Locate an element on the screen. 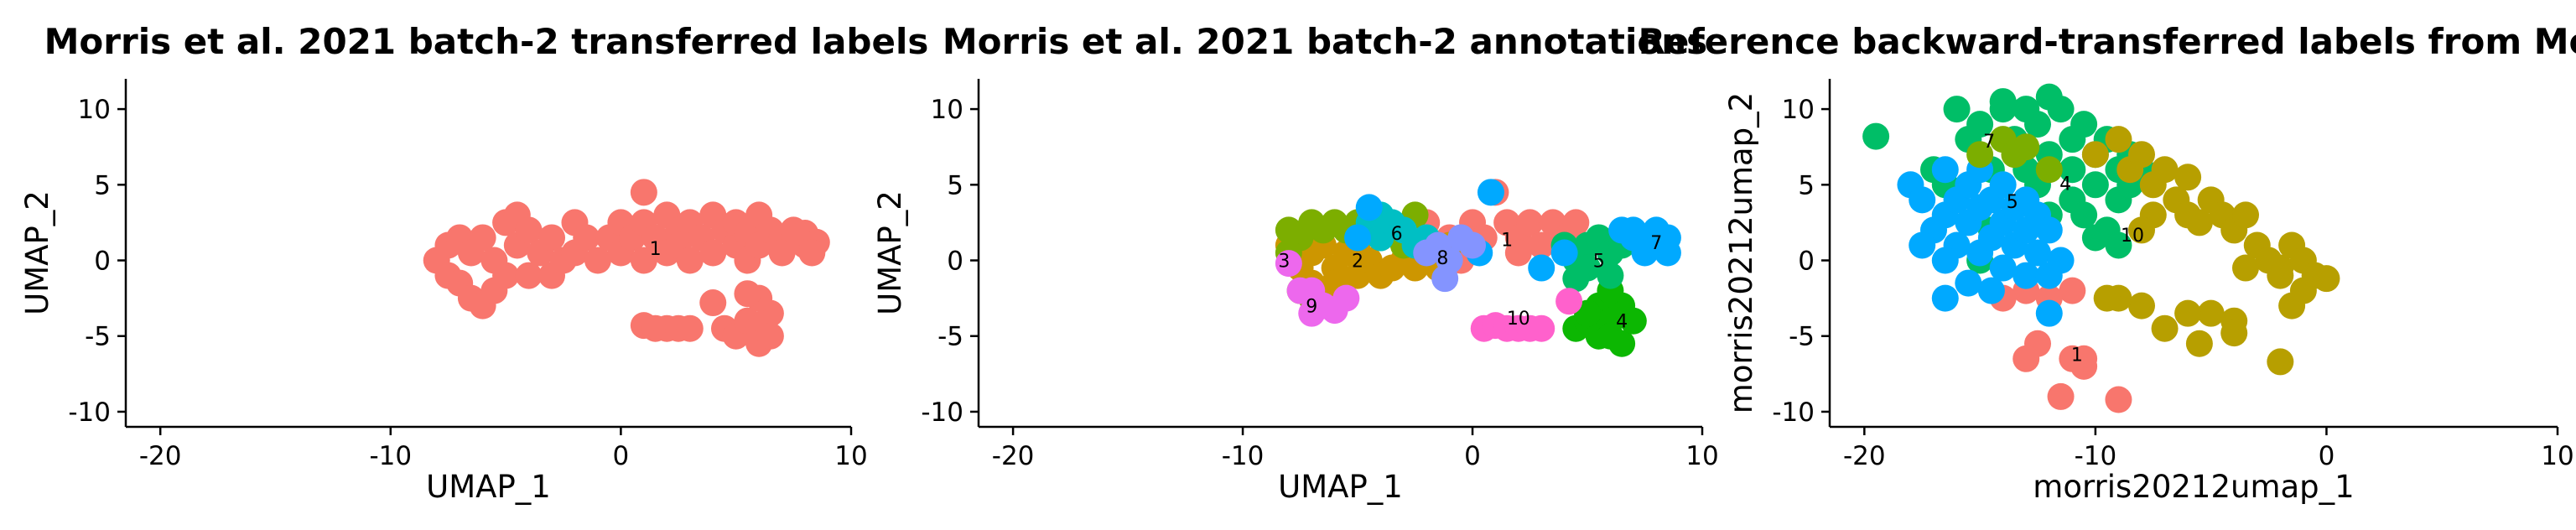 The height and width of the screenshot is (530, 2576). cluster-label: 2 is located at coordinates (1357, 262).